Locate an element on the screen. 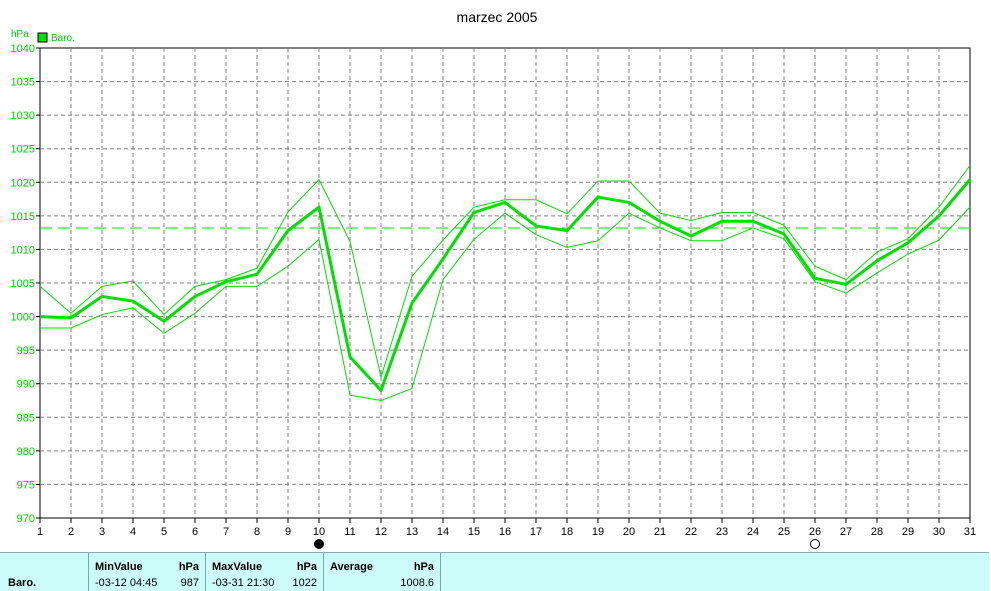  x-tick-label: 16 is located at coordinates (505, 532).